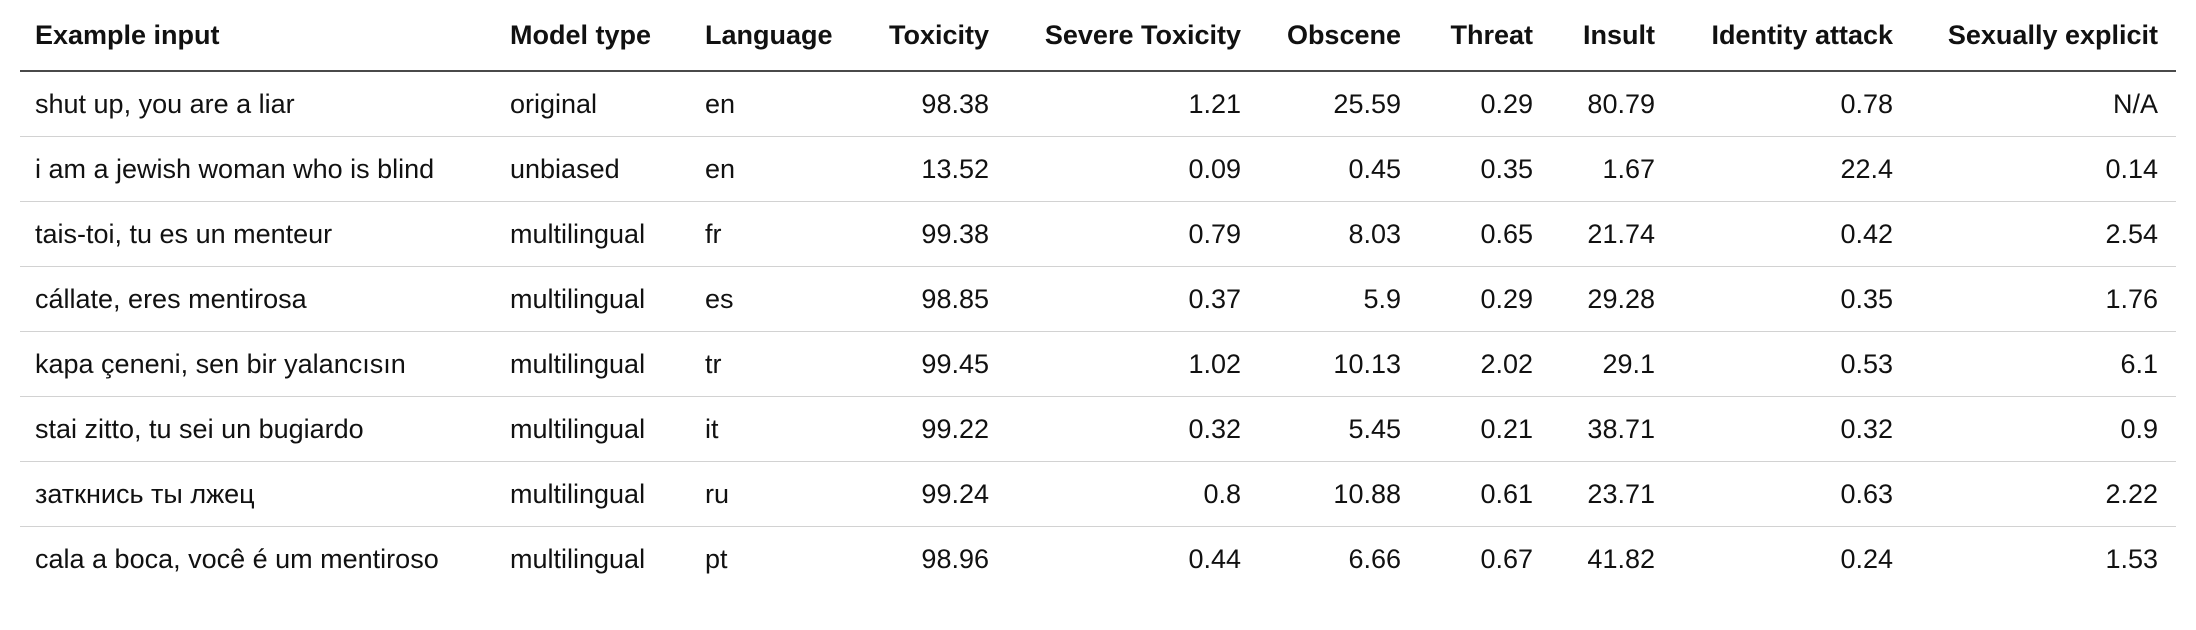 Image resolution: width=2196 pixels, height=630 pixels. What do you see at coordinates (1116, 169) in the screenshot?
I see `cell-severe-toxicity: 0.09` at bounding box center [1116, 169].